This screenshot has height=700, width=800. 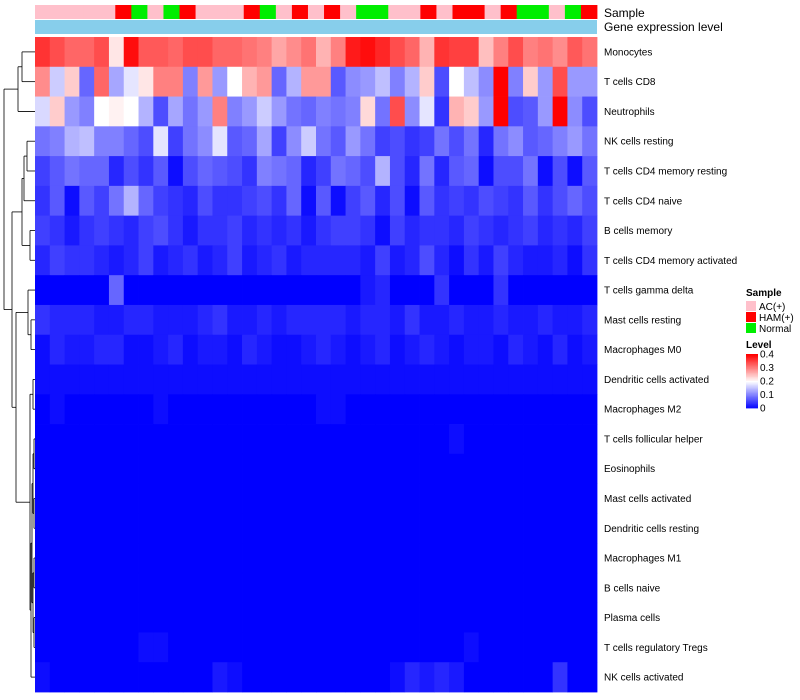 What do you see at coordinates (665, 171) in the screenshot?
I see `row-label: T cells CD4 memory resting` at bounding box center [665, 171].